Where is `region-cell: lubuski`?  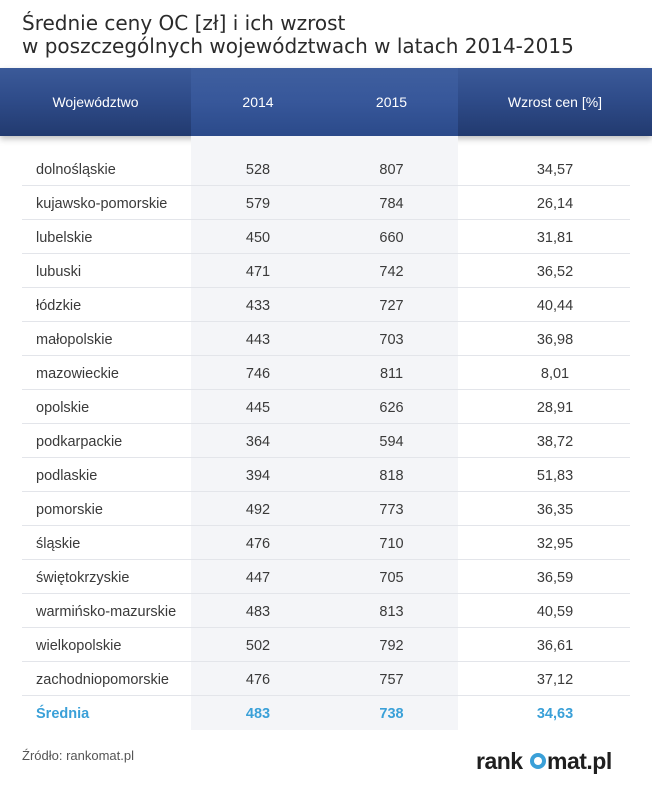 region-cell: lubuski is located at coordinates (59, 272).